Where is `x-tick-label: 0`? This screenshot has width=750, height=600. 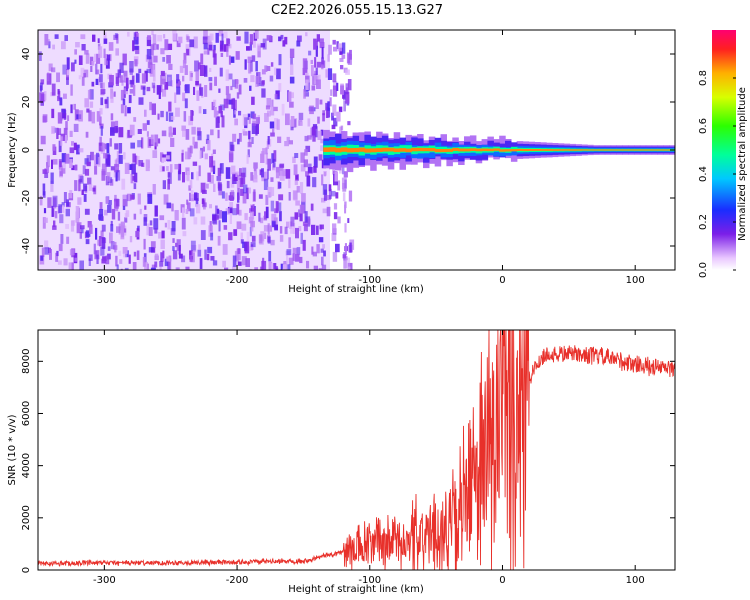
x-tick-label: 0 is located at coordinates (502, 280).